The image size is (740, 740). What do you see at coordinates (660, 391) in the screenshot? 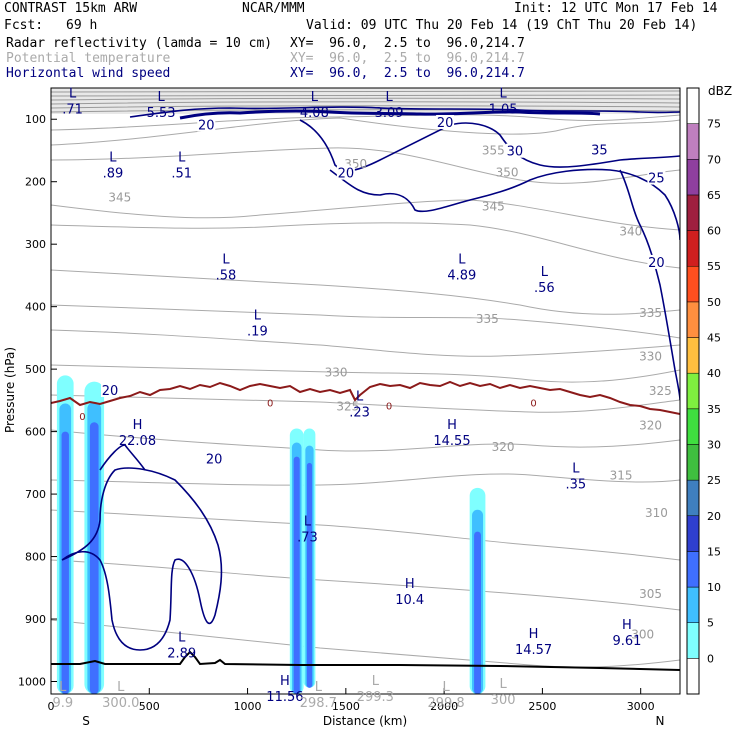
I see `theta-label: 325` at bounding box center [660, 391].